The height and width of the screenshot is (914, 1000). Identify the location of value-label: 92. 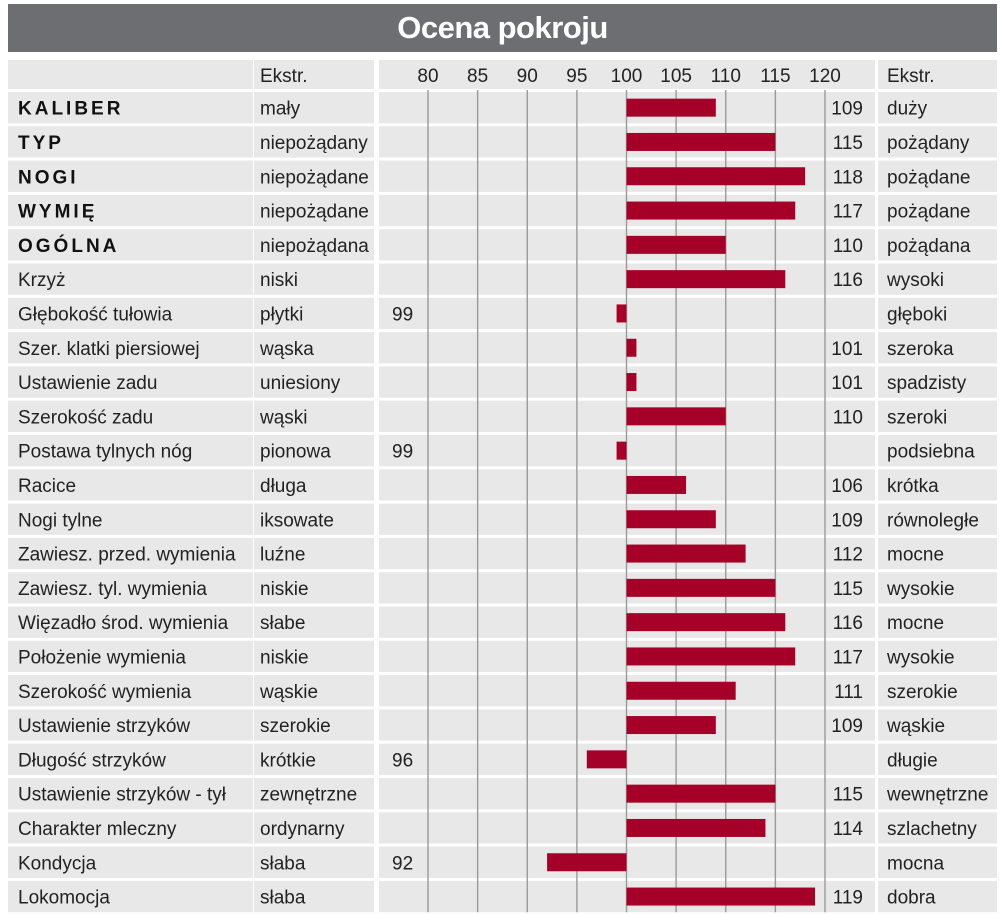
(402, 863).